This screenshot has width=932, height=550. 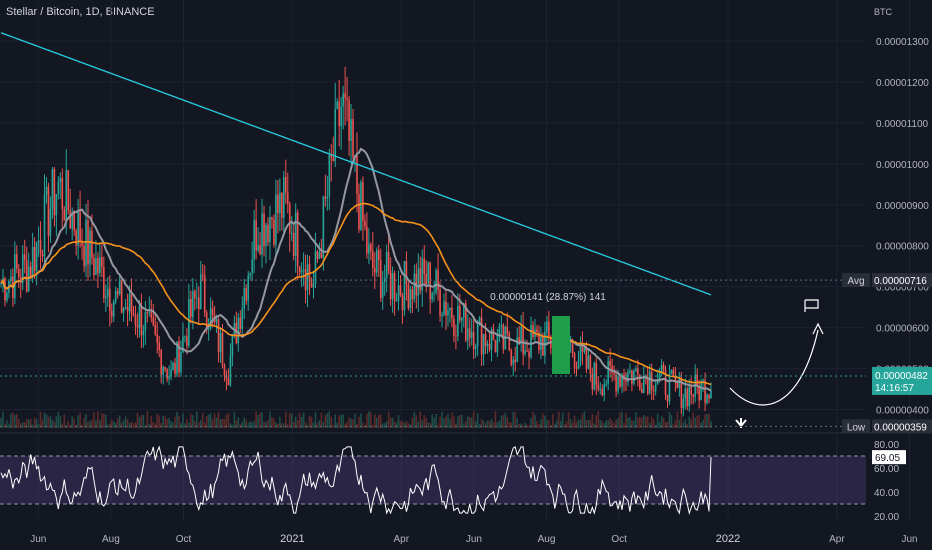 What do you see at coordinates (856, 426) in the screenshot?
I see `low-tag` at bounding box center [856, 426].